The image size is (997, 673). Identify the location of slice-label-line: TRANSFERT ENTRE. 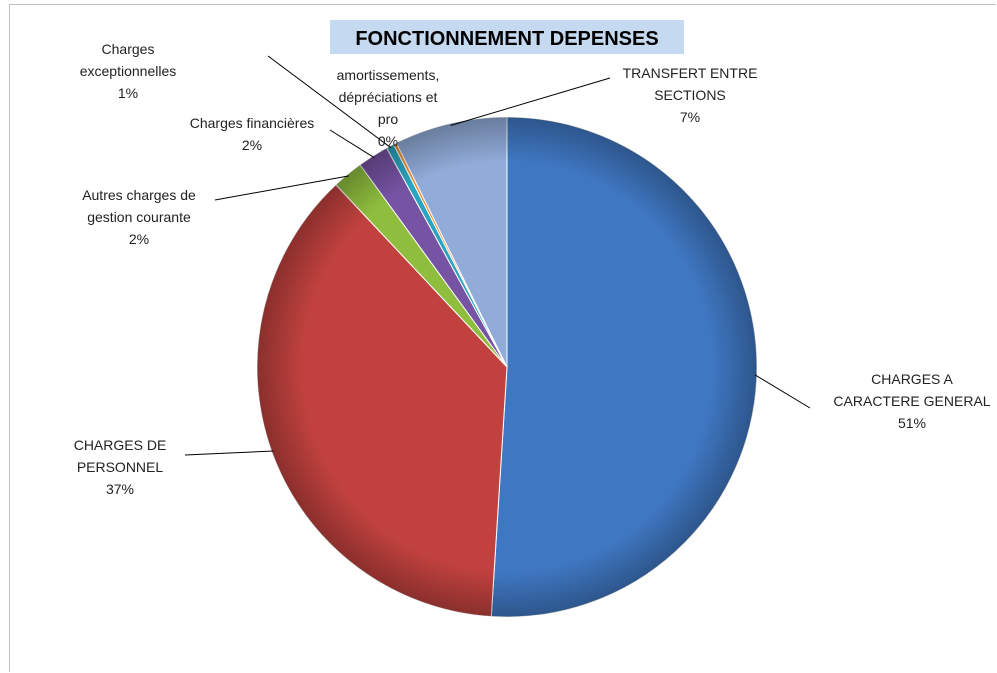
(690, 73).